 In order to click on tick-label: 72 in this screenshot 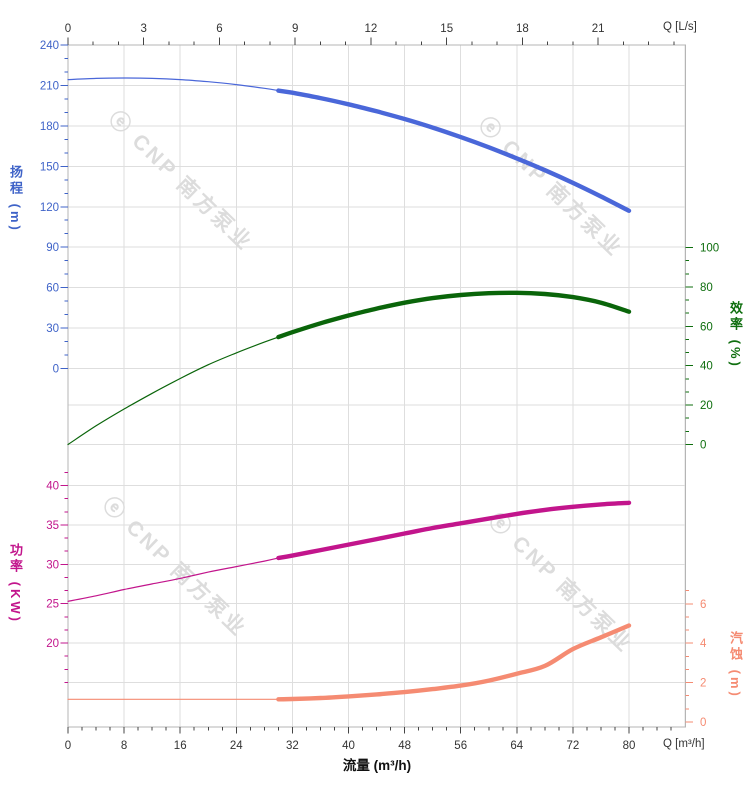, I will do `click(573, 746)`.